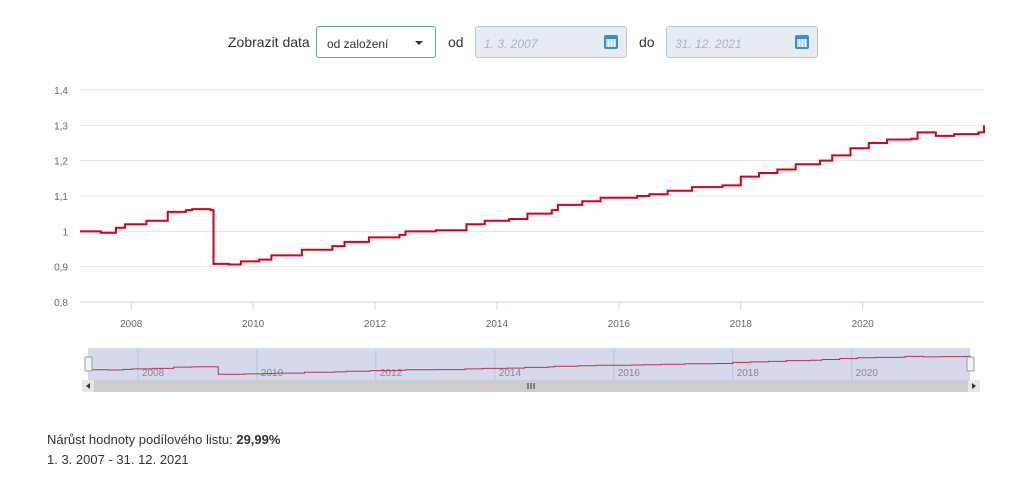 The width and height of the screenshot is (1024, 480). Describe the element at coordinates (419, 43) in the screenshot. I see `chevron-down-icon` at that location.